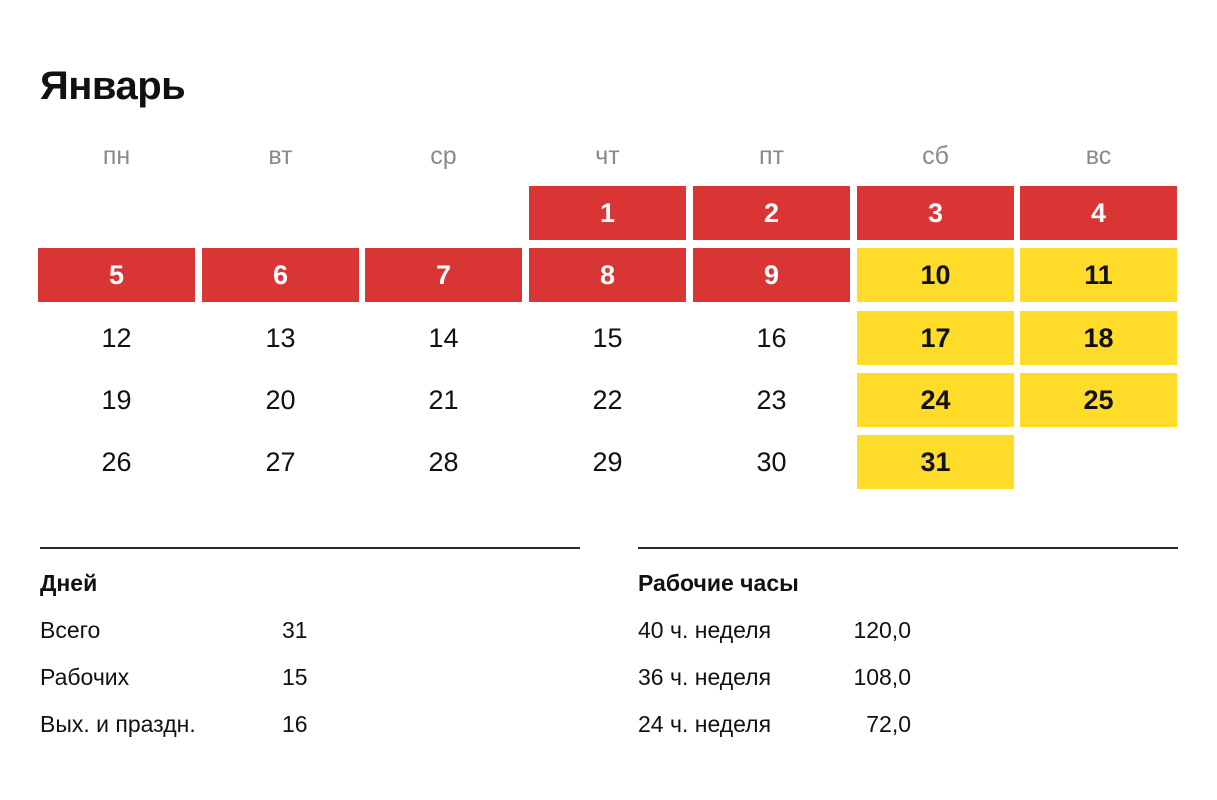 The height and width of the screenshot is (800, 1217). I want to click on weekday-6: вс, so click(1098, 156).